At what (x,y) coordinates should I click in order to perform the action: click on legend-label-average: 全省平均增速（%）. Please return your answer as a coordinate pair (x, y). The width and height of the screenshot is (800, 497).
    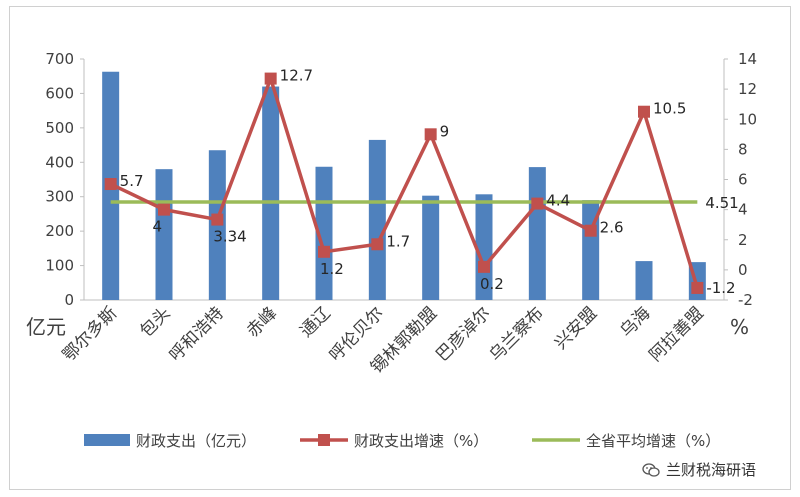
    Looking at the image, I should click on (653, 441).